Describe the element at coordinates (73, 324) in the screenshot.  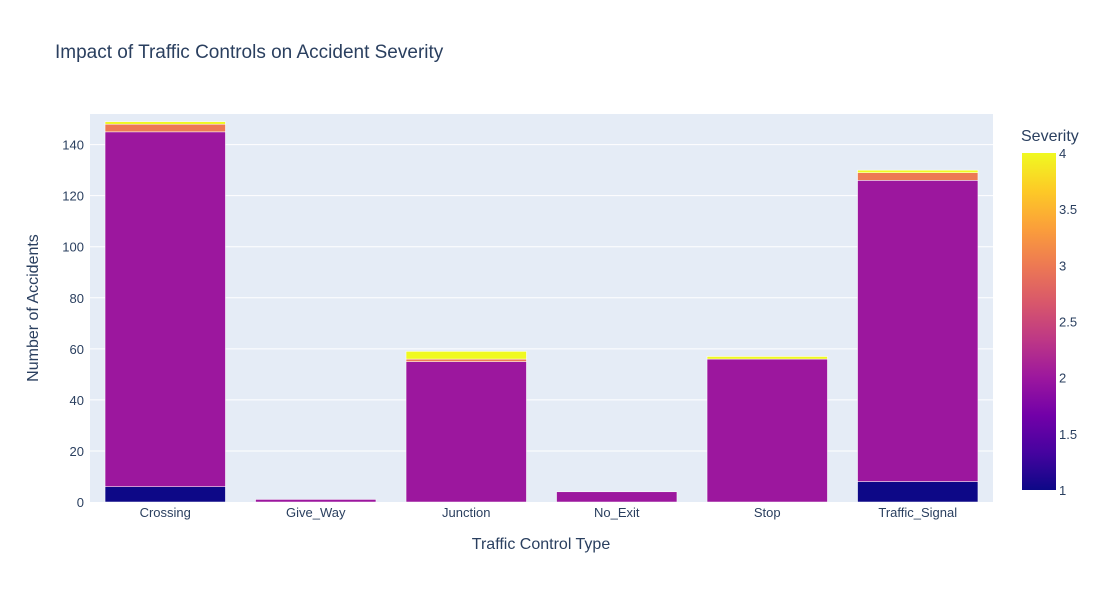
I see `y-axis-ticks: 0 20 40 60 80 100 120 140` at that location.